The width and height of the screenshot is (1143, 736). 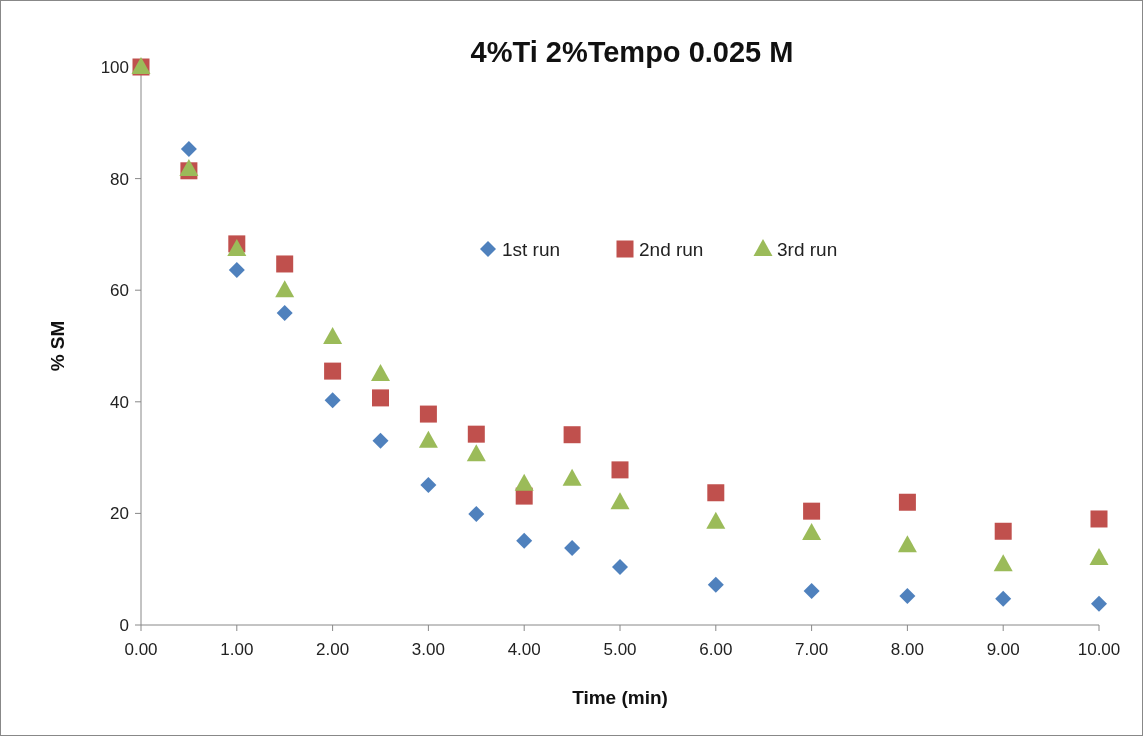 What do you see at coordinates (671, 249) in the screenshot?
I see `legend-label: 2nd run` at bounding box center [671, 249].